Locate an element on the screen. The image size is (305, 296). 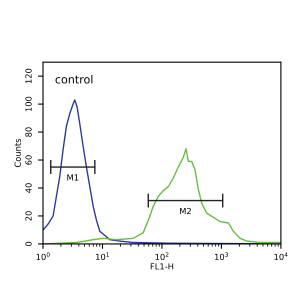
y-tick-label: 100 is located at coordinates (28, 104).